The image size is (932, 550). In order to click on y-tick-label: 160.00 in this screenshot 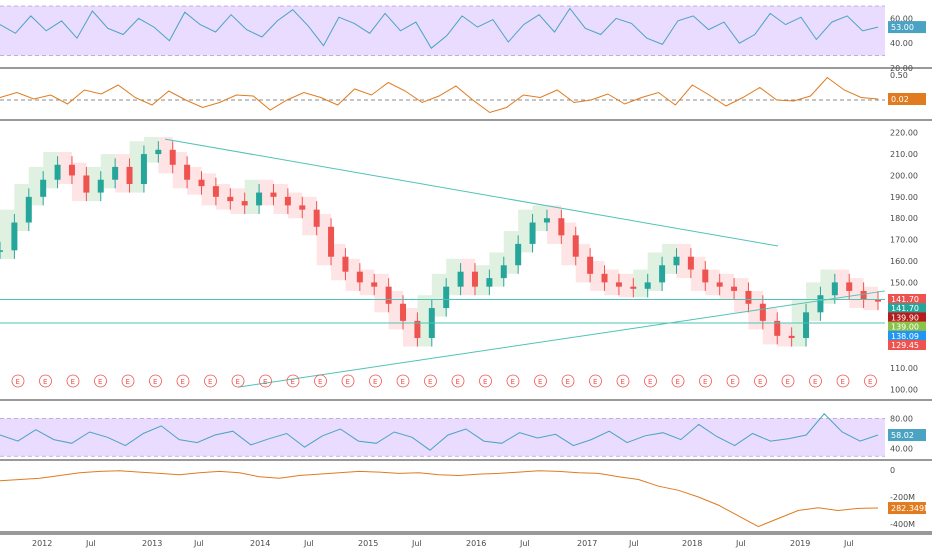, I will do `click(904, 261)`.